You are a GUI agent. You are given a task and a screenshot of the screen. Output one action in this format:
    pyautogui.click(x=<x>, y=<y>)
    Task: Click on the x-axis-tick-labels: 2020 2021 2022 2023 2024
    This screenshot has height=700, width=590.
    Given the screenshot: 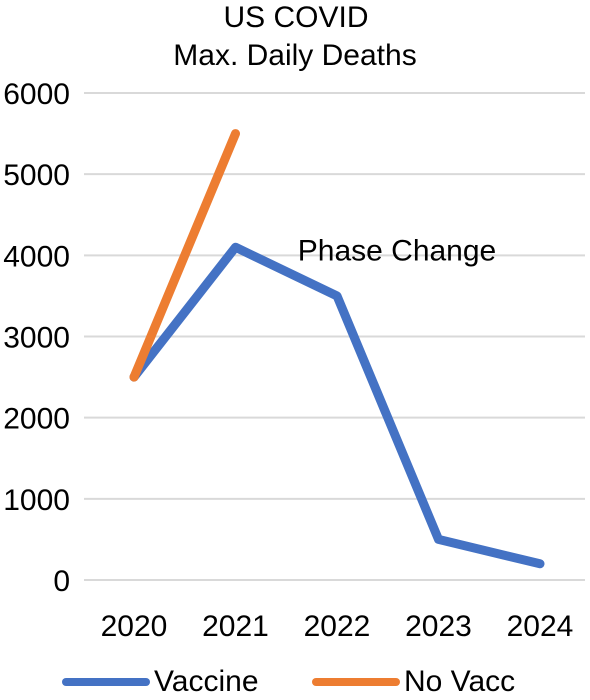 What is the action you would take?
    pyautogui.click(x=337, y=626)
    